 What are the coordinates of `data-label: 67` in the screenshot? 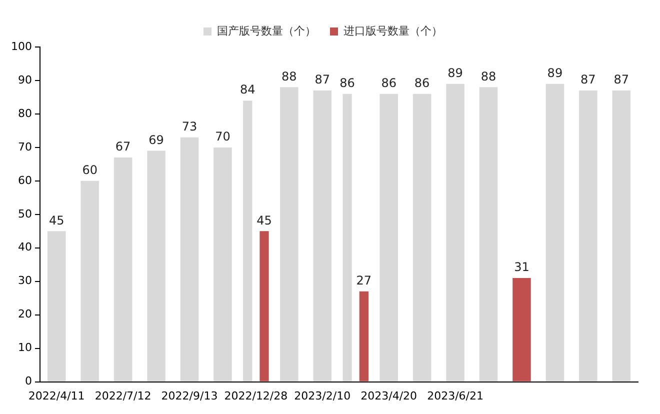 It's located at (123, 147).